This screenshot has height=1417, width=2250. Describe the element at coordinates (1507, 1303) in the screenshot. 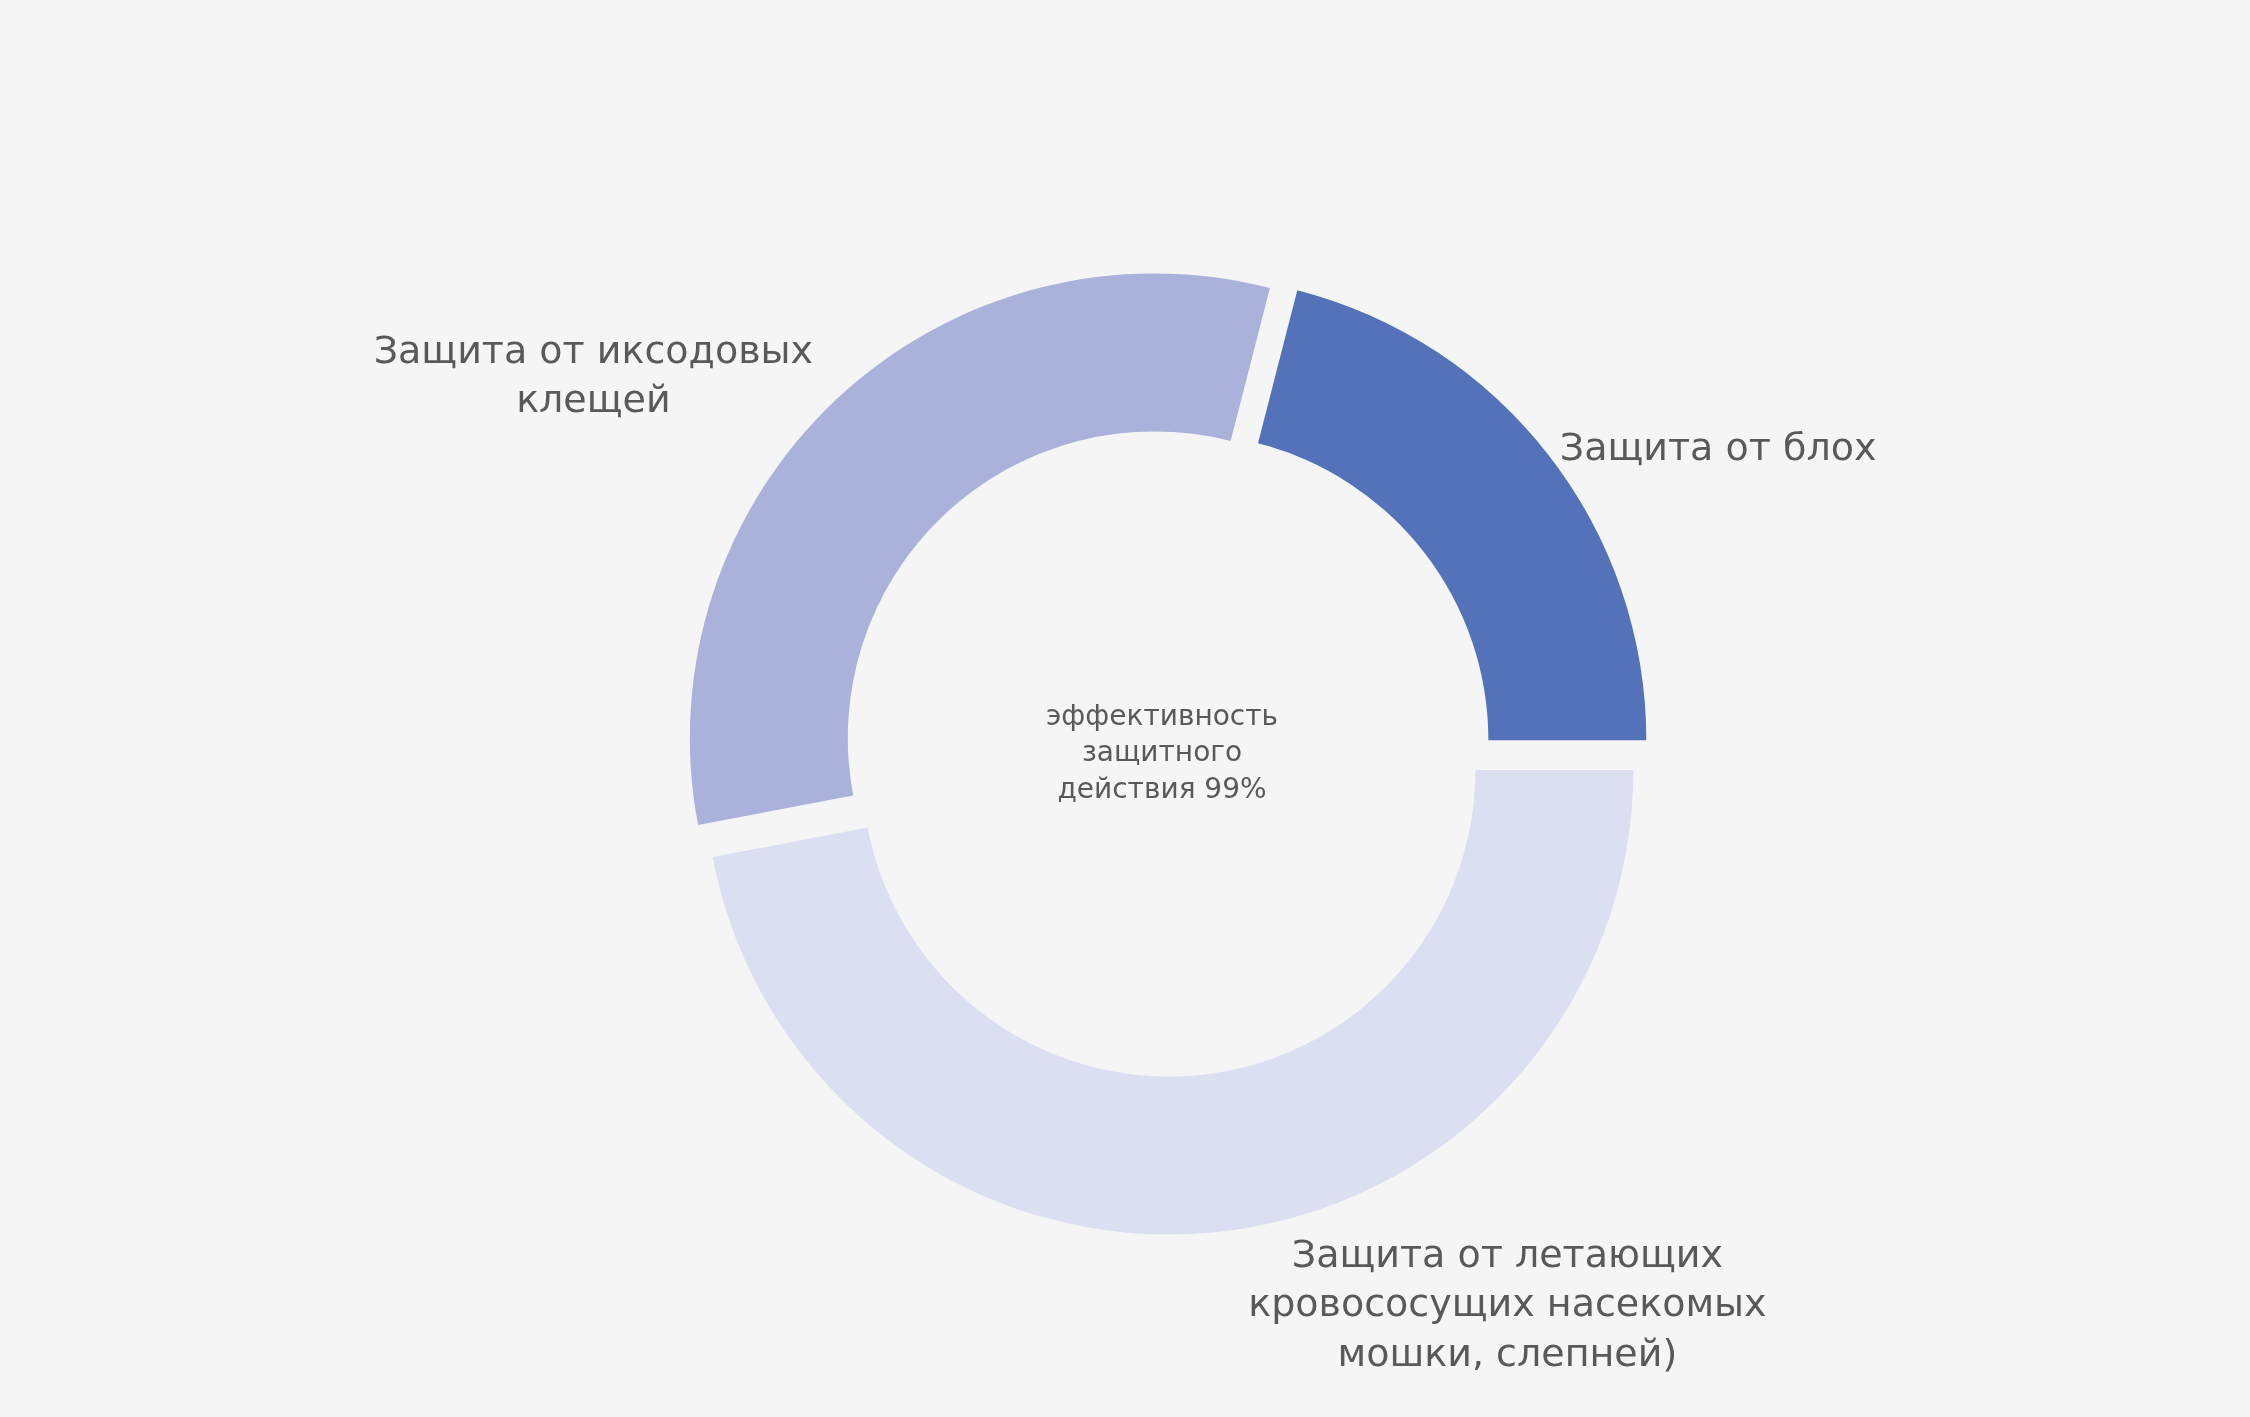

I see `slice-label: Защита от летающих кровососущих насекомых мошки, слепней)` at that location.